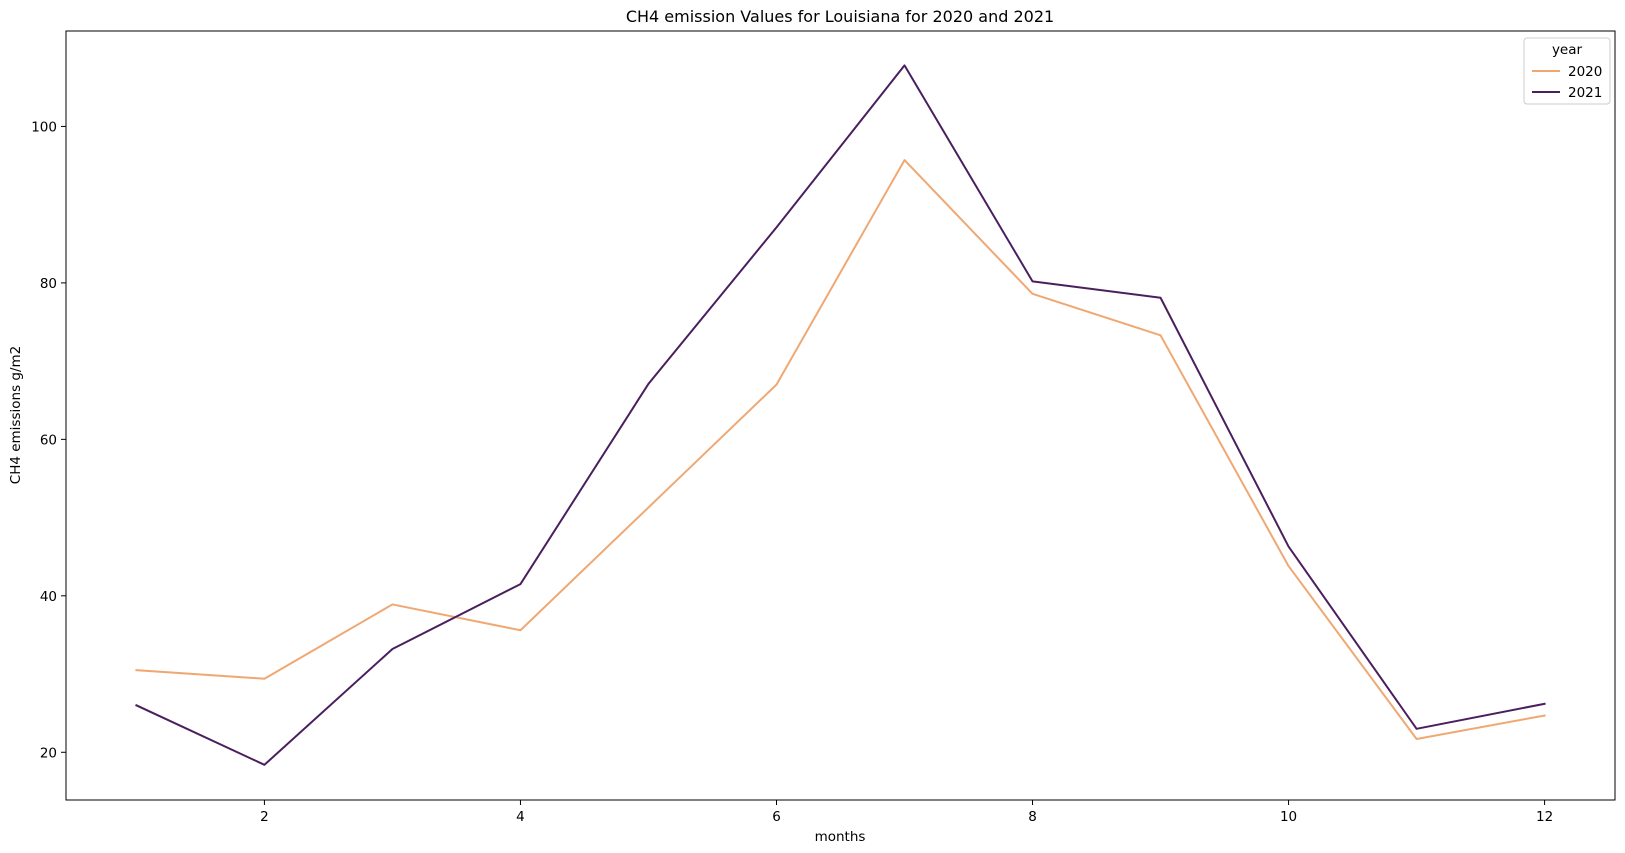 The image size is (1625, 853). I want to click on y-tick-label: 20, so click(48, 753).